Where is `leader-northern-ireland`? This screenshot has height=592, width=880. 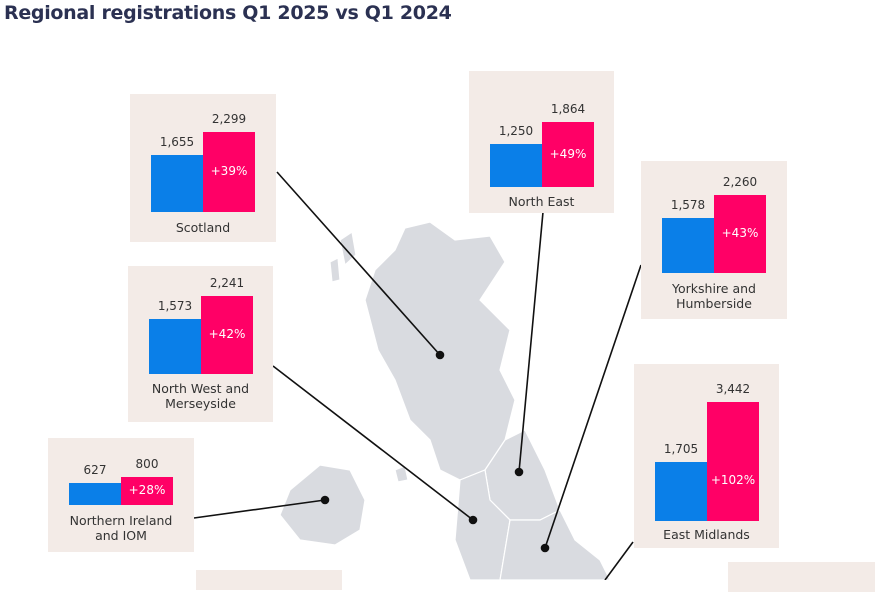 leader-northern-ireland is located at coordinates (259, 509).